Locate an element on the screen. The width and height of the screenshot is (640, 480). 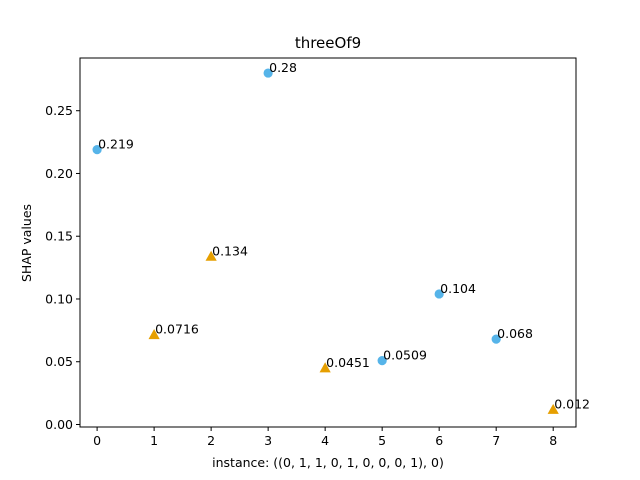
x-tick-label: 4 is located at coordinates (325, 440).